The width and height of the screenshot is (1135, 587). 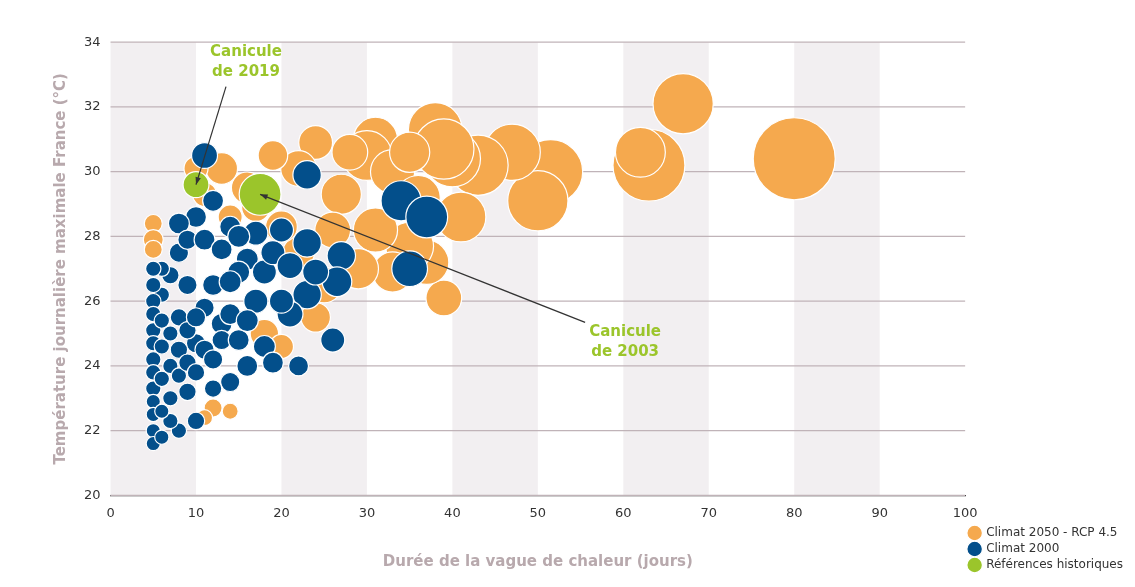 I want to click on y-tick-label: 24, so click(x=92, y=365).